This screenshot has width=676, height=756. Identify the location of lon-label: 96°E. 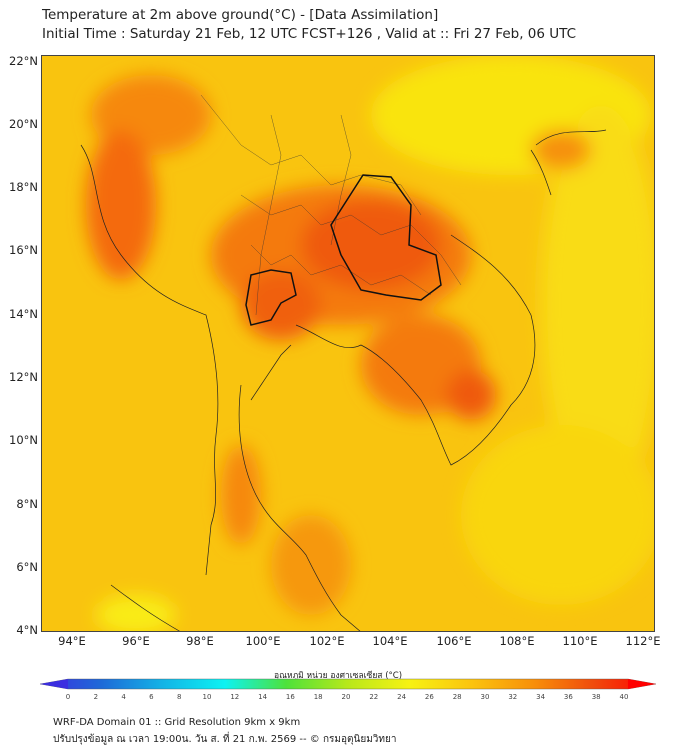
(136, 641).